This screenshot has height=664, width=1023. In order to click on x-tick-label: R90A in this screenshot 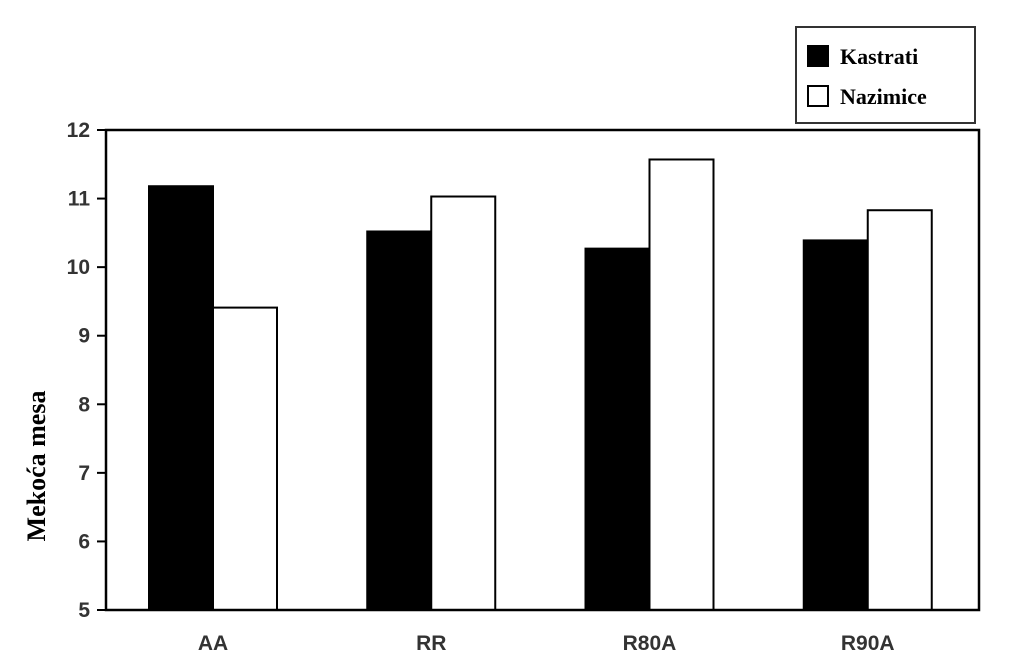, I will do `click(868, 643)`.